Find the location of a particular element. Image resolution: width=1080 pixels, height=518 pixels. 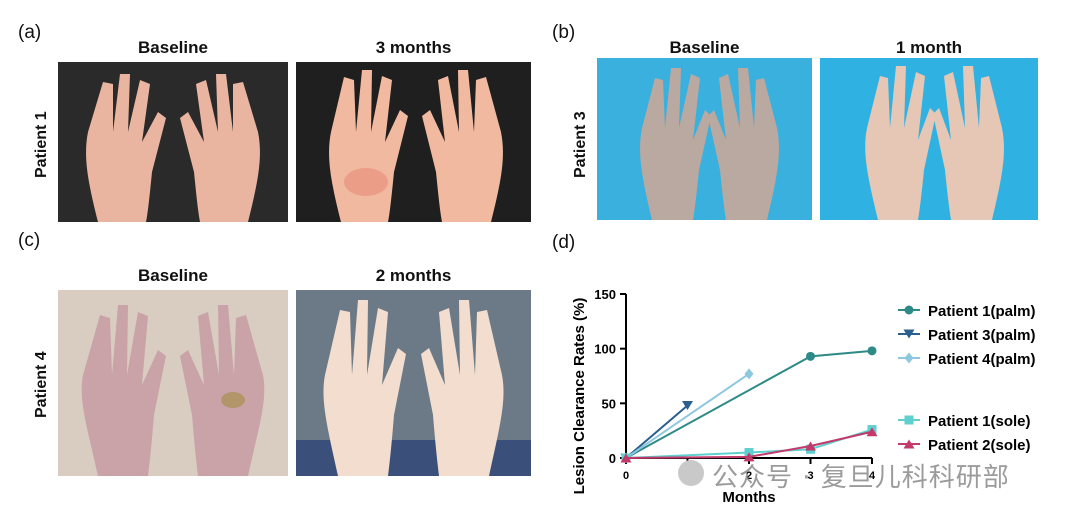

panel-a-3months-photo is located at coordinates (413, 142).